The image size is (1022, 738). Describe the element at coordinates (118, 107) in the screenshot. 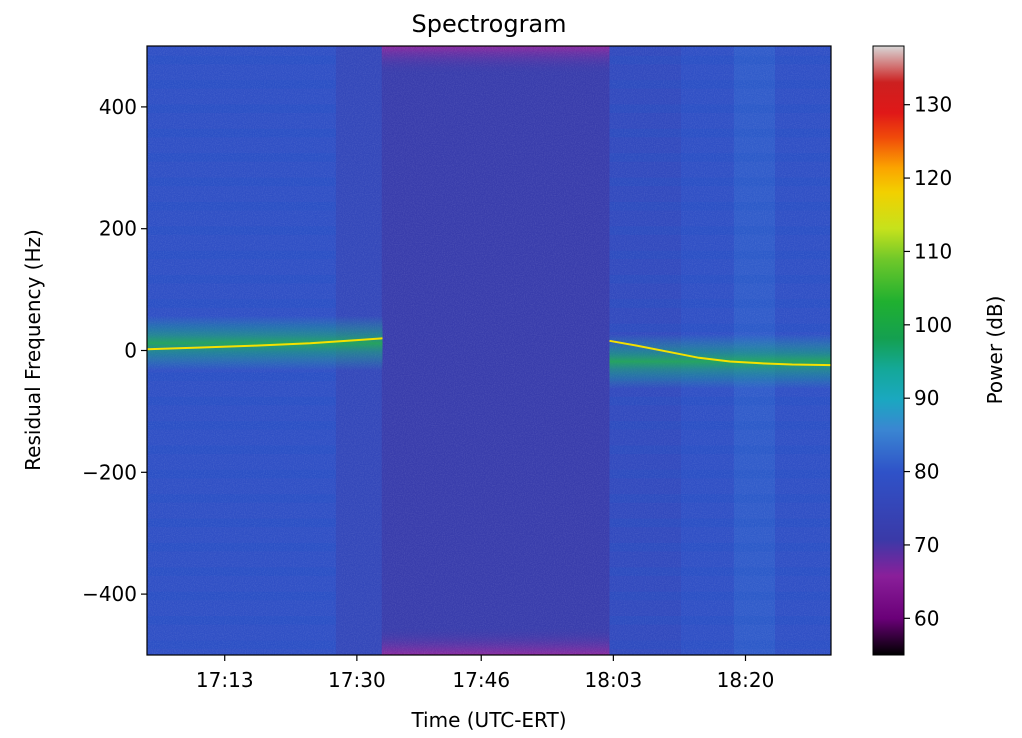

I see `y-tick-label: 400` at that location.